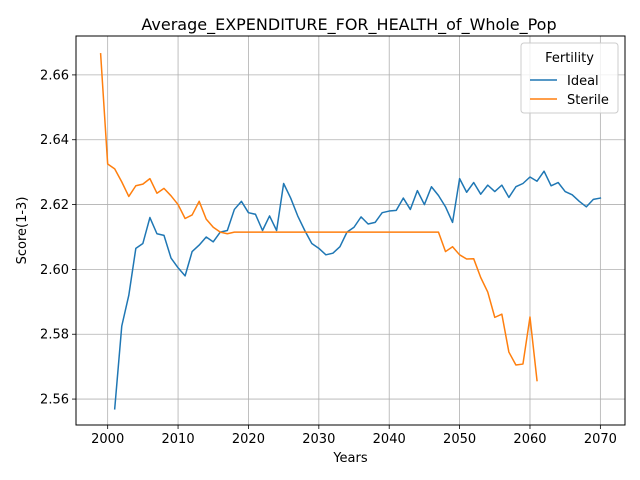  Describe the element at coordinates (350, 458) in the screenshot. I see `x-axis-label: Years` at that location.